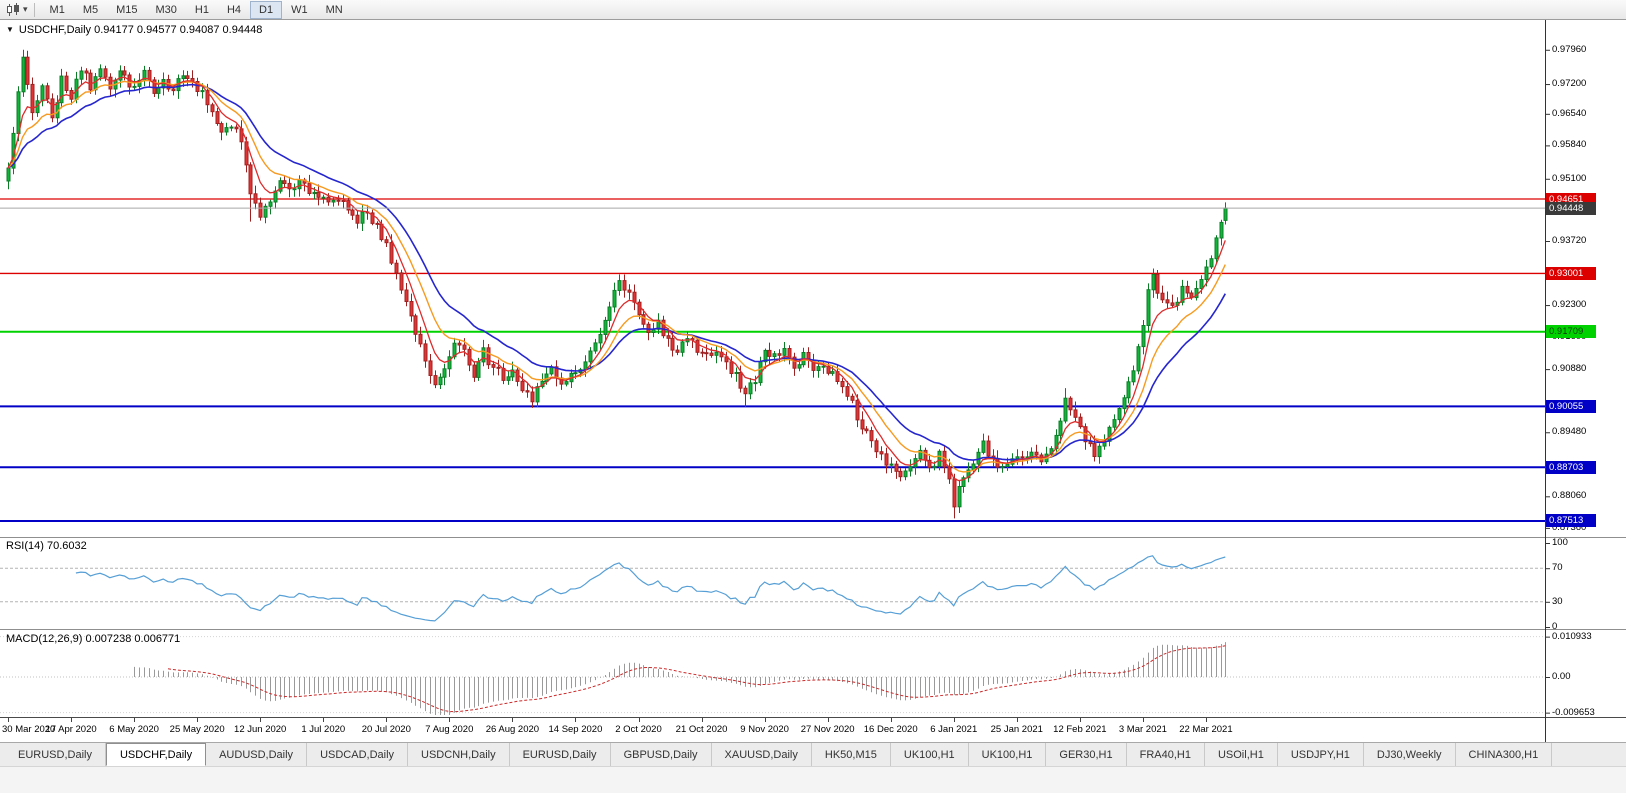 Image resolution: width=1626 pixels, height=793 pixels. Describe the element at coordinates (127, 9) in the screenshot. I see `timeframe-button-m15: M15` at that location.